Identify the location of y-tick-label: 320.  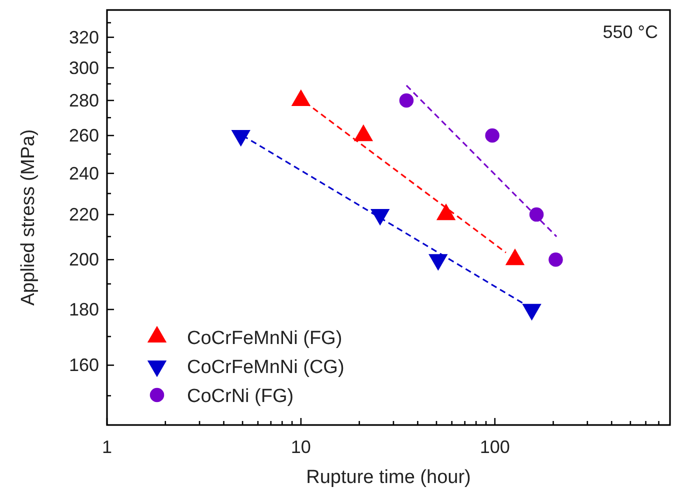
(83, 37).